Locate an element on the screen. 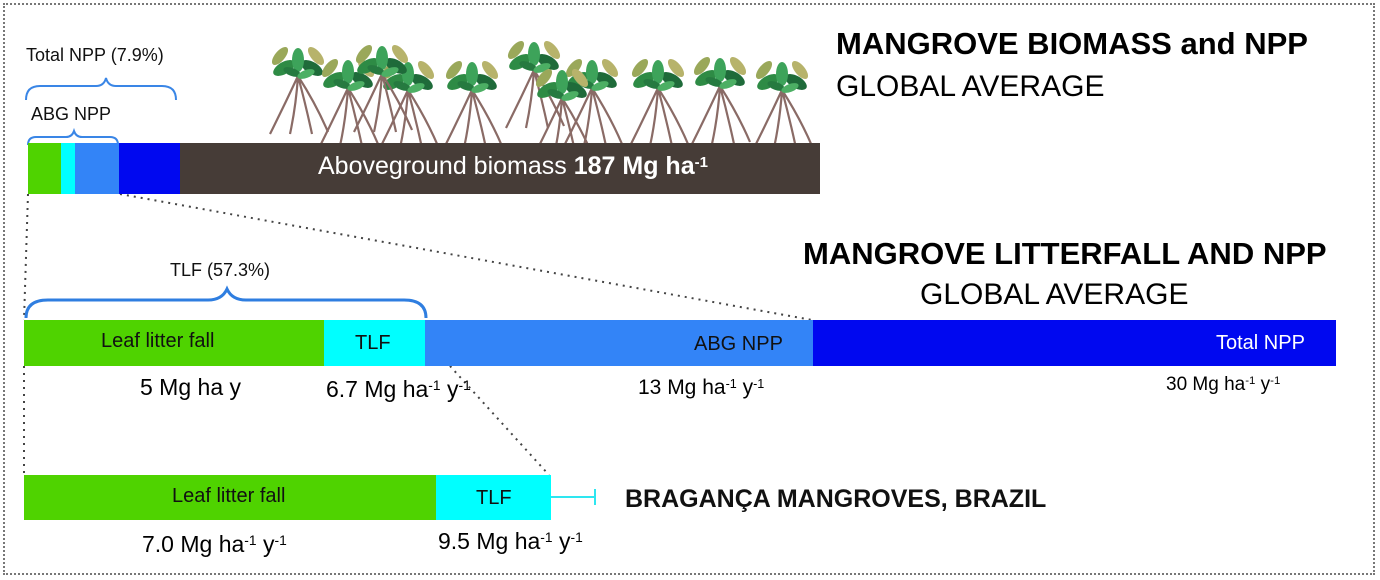 The image size is (1380, 580). total-npp-segment is located at coordinates (1074, 343).